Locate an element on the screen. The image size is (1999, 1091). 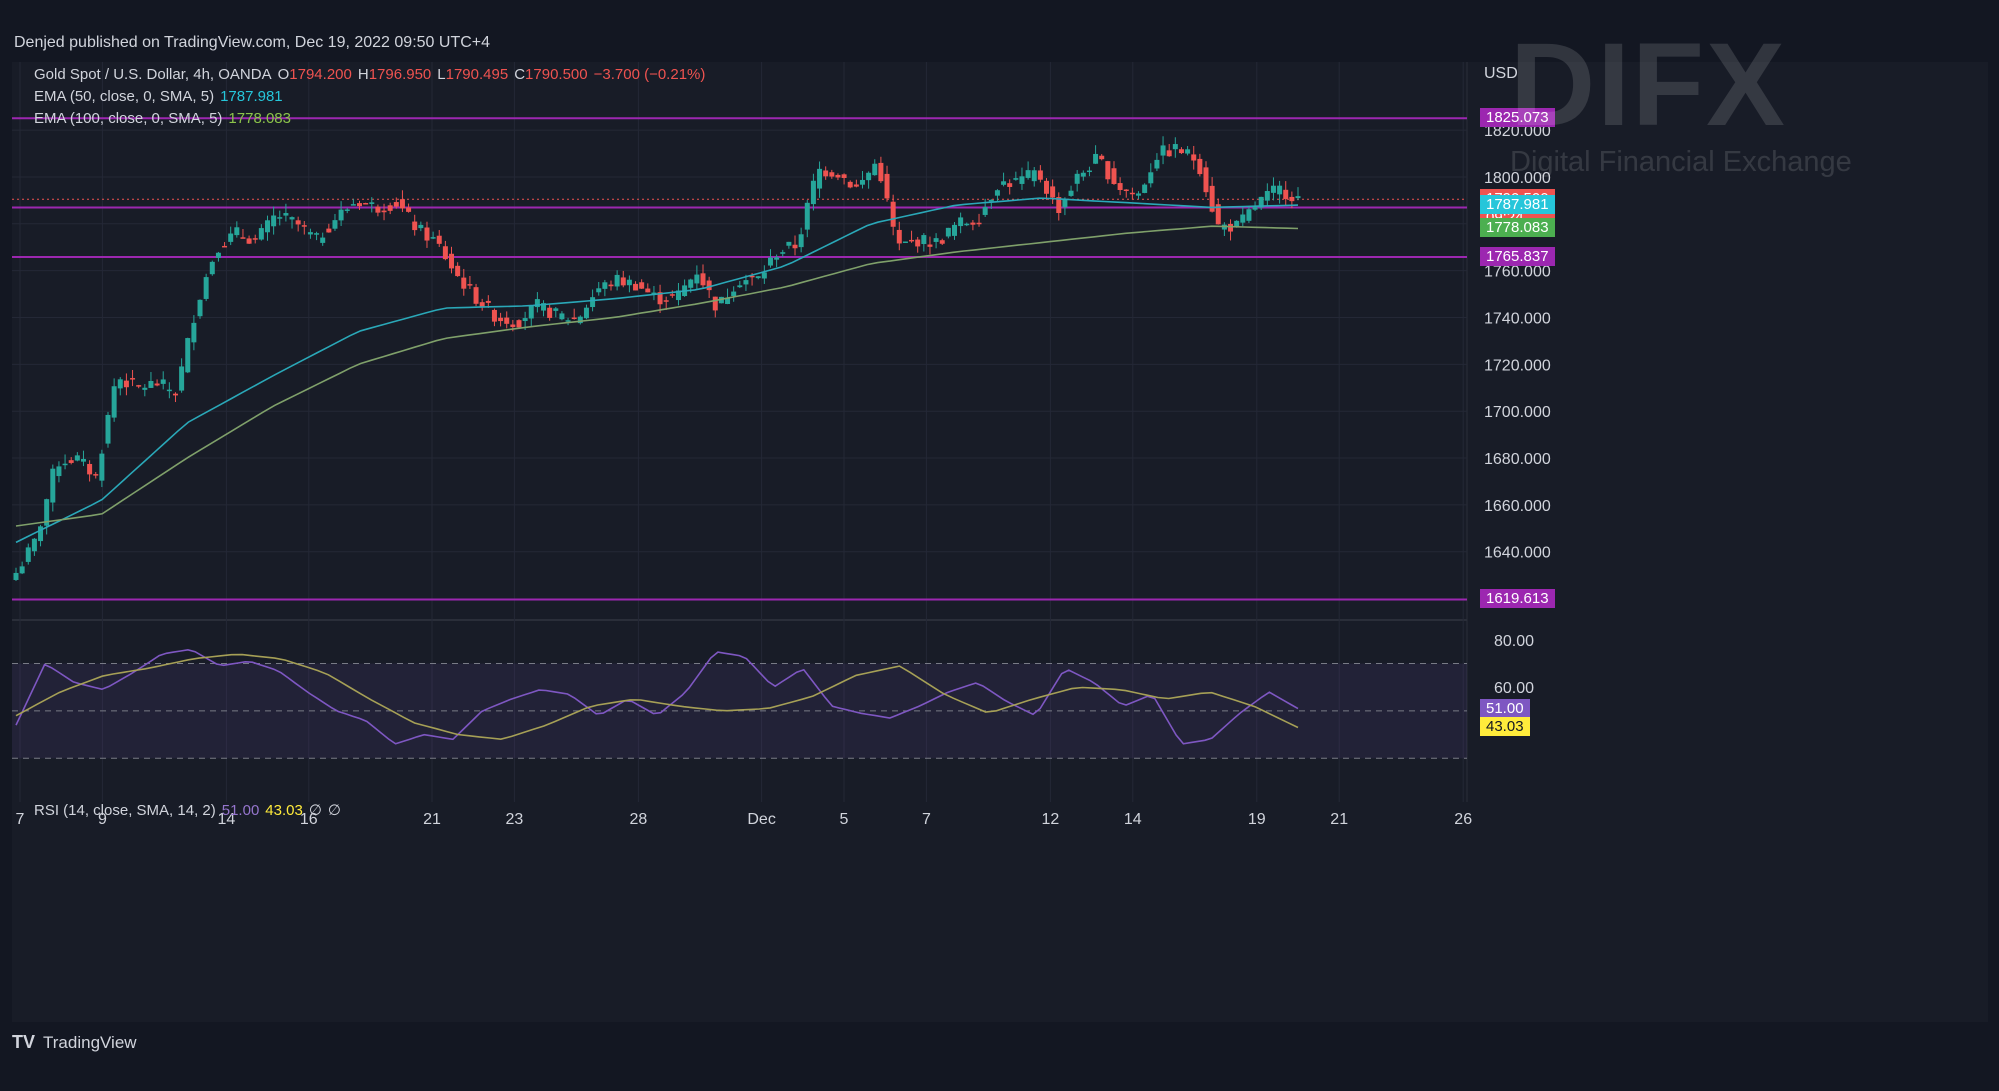
difx-watermark: DIFX Digital Financial Exchange is located at coordinates (1681, 99).